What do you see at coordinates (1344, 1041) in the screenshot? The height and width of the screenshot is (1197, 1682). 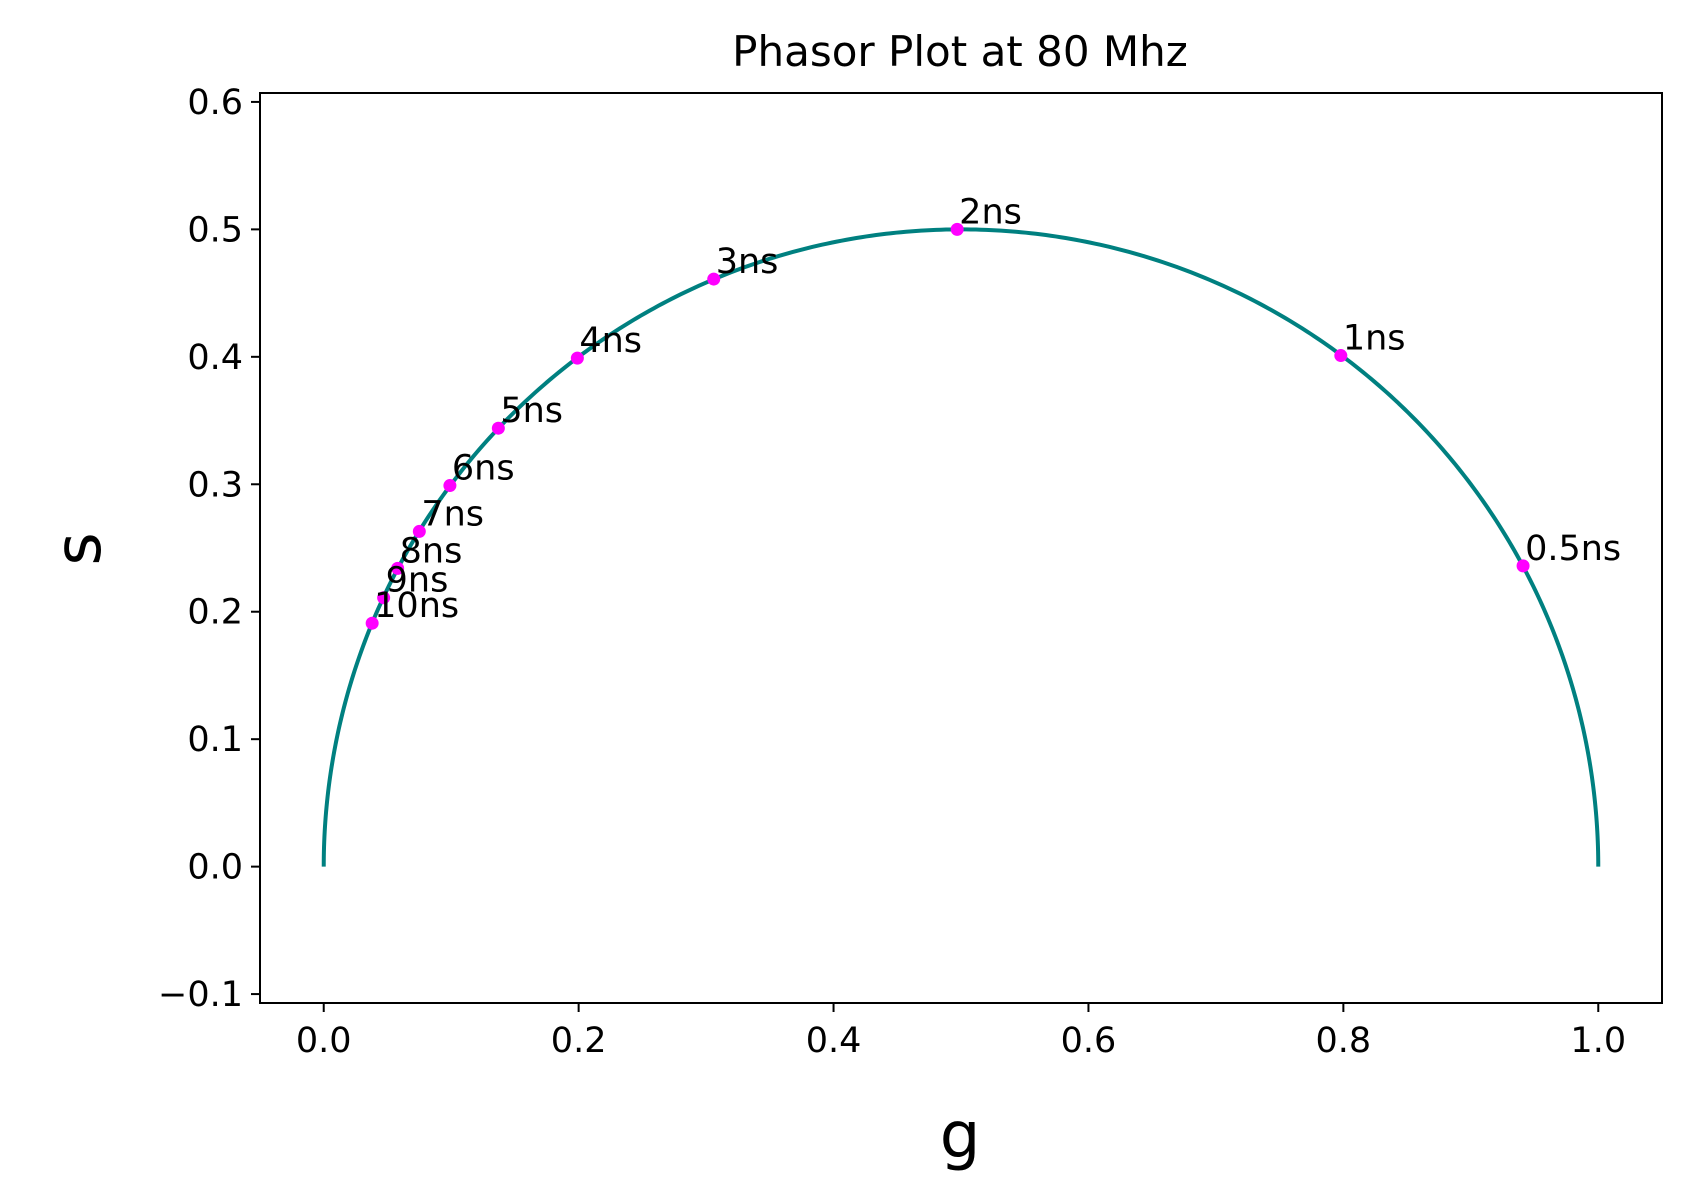 I see `x-tick-label: 0.8` at bounding box center [1344, 1041].